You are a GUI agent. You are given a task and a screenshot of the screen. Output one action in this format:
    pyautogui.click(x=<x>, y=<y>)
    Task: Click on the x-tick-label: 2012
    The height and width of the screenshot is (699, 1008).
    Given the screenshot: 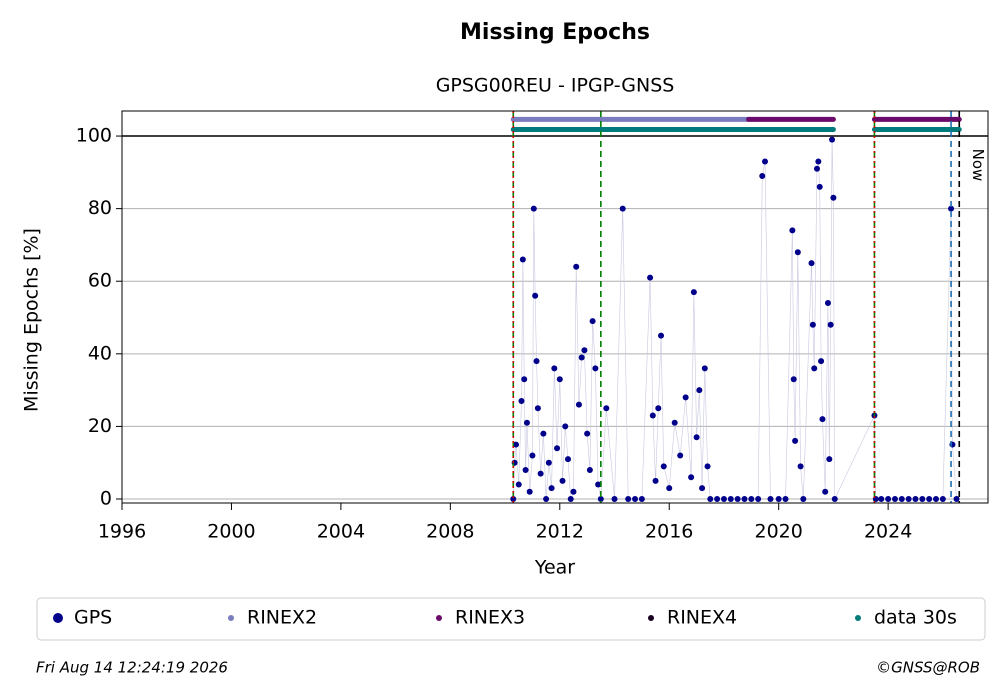 What is the action you would take?
    pyautogui.click(x=560, y=532)
    